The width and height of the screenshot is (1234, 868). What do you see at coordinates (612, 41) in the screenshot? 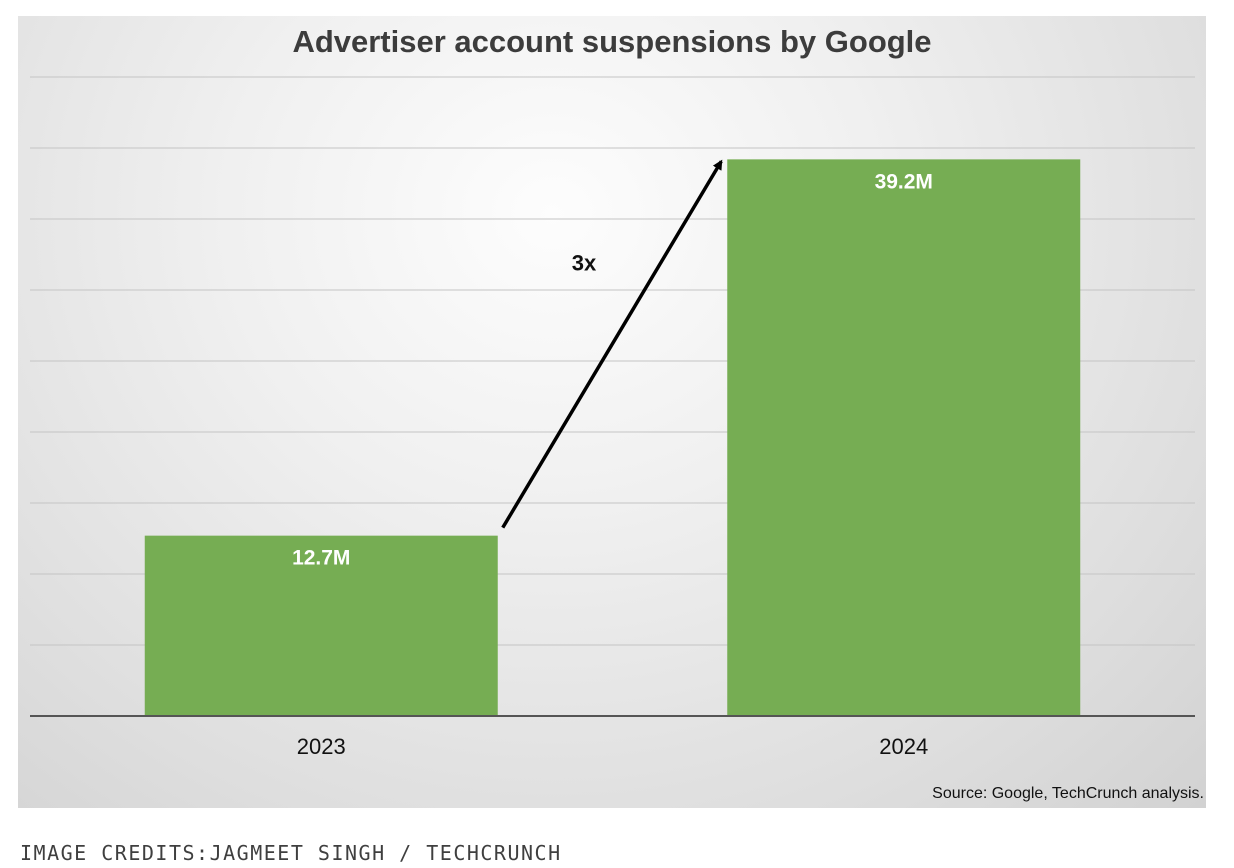
I see `chart-title: Advertiser account suspensions by Google` at bounding box center [612, 41].